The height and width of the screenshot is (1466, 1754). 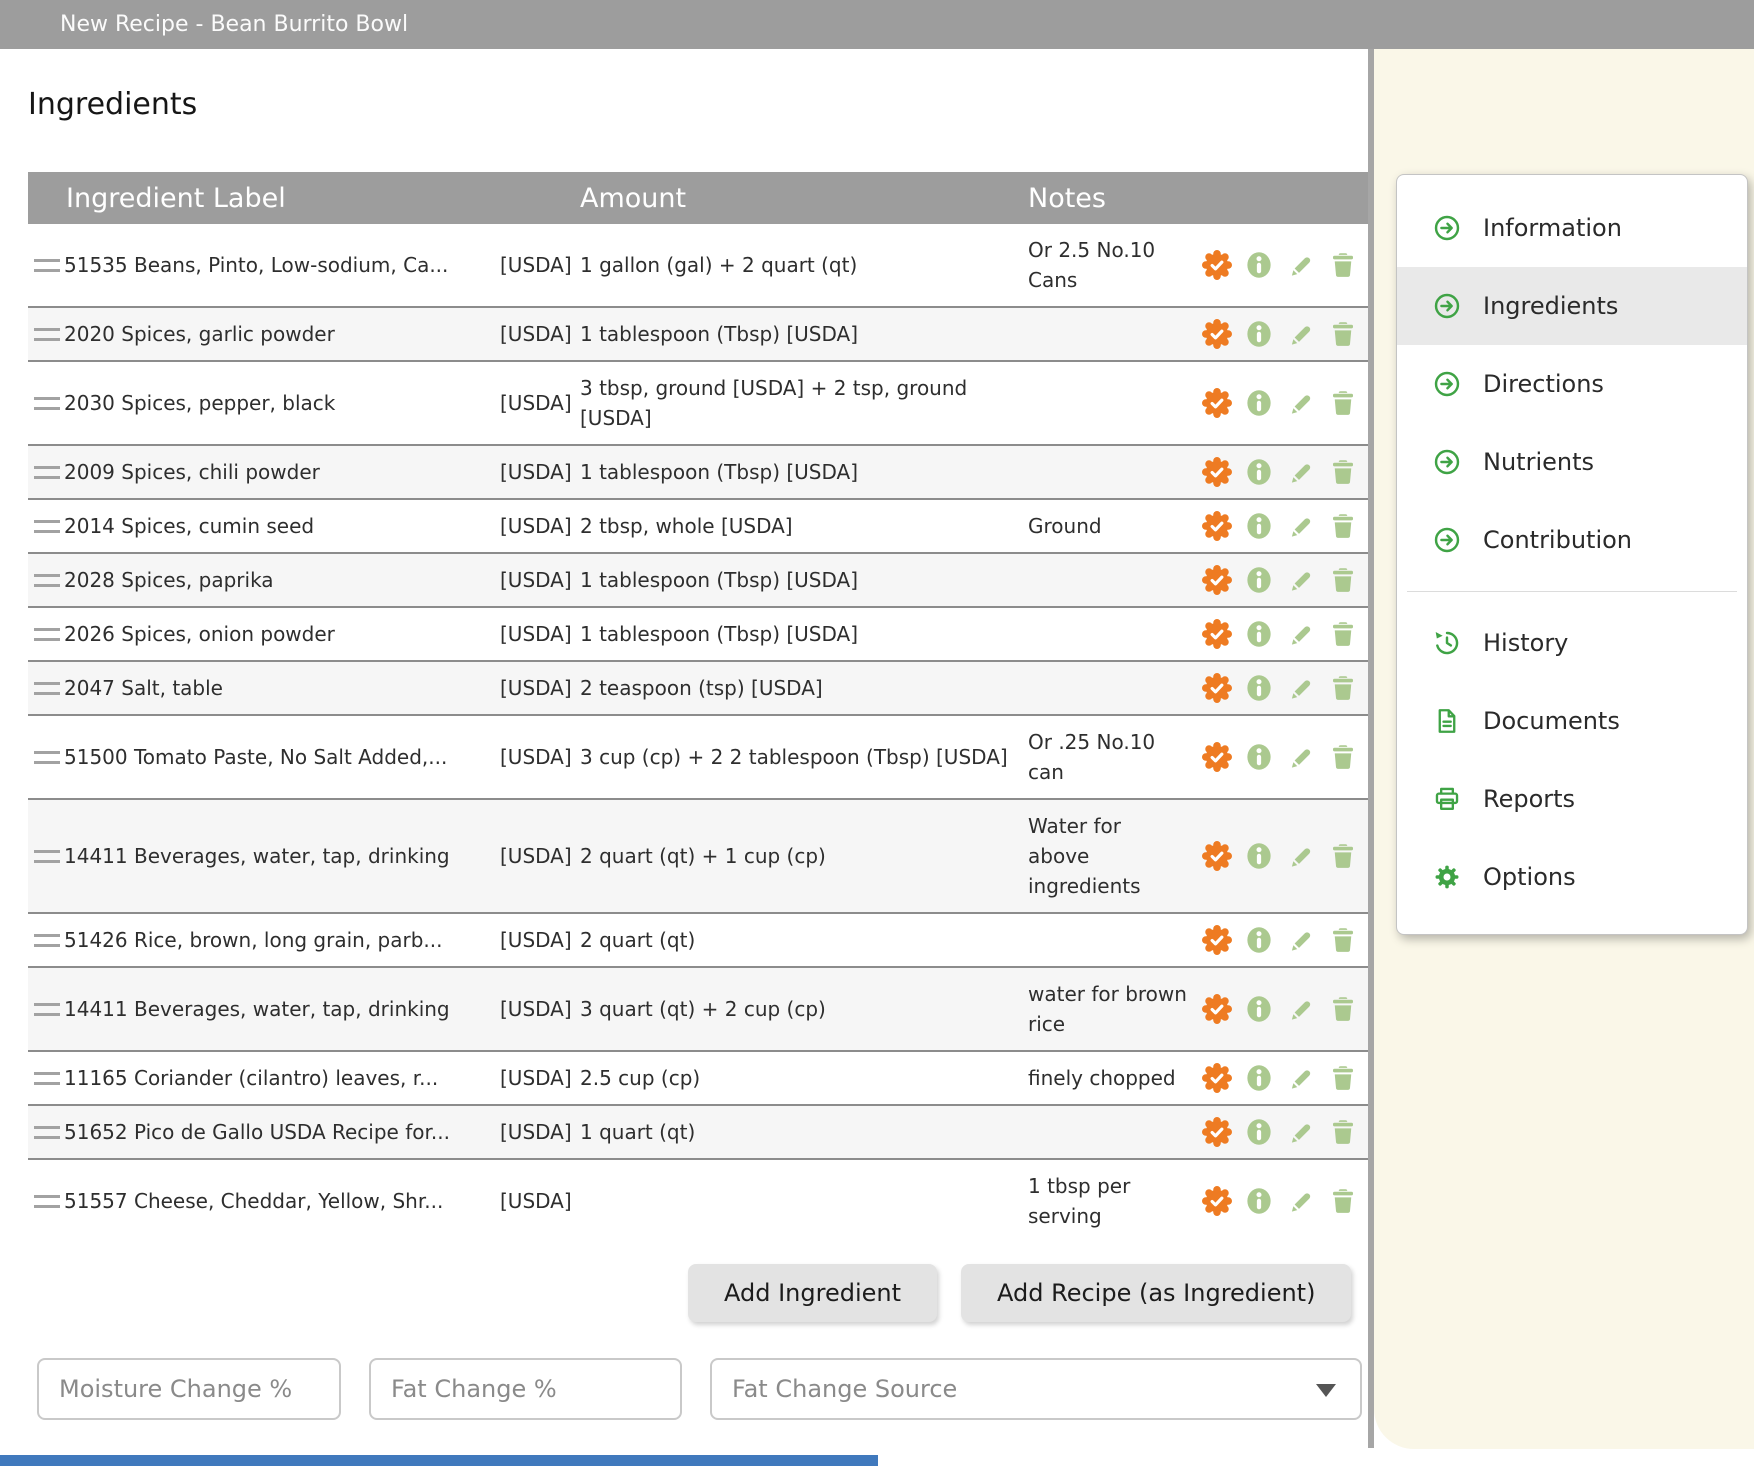 What do you see at coordinates (1572, 721) in the screenshot?
I see `sidebar-item-documents: Documents` at bounding box center [1572, 721].